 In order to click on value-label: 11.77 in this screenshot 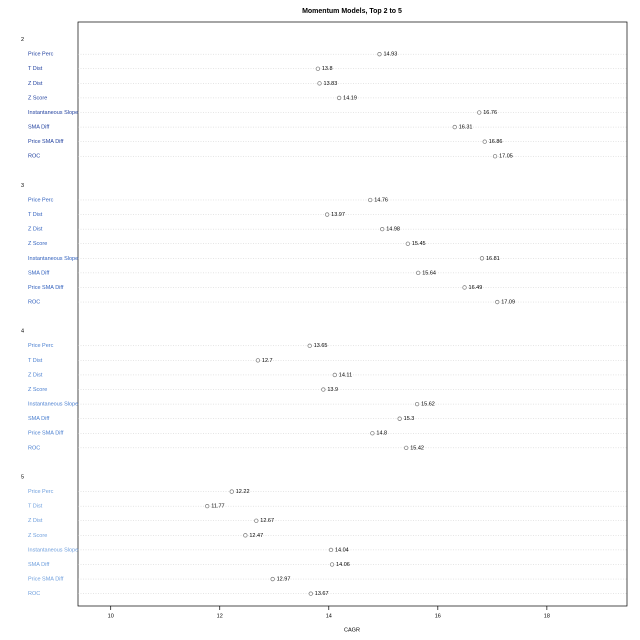, I will do `click(217, 507)`.